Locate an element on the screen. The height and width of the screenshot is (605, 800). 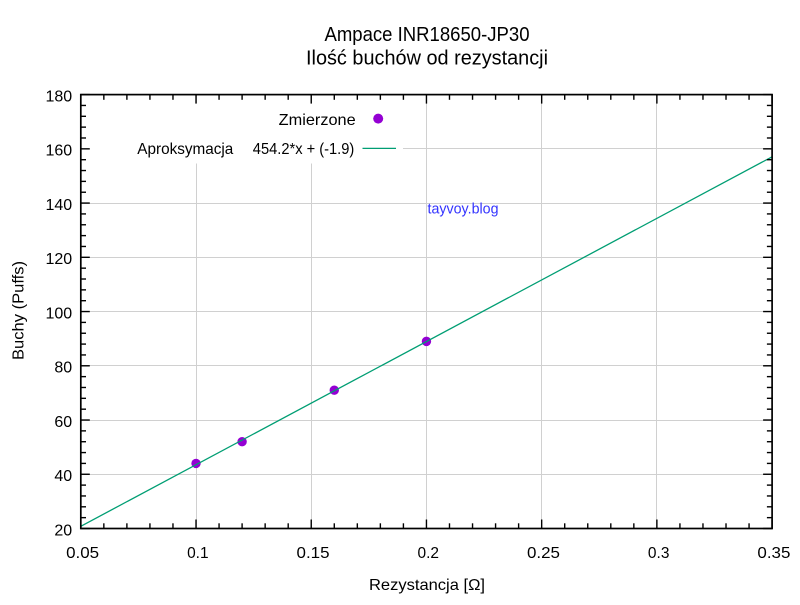
svg-text: 20 is located at coordinates (63, 530).